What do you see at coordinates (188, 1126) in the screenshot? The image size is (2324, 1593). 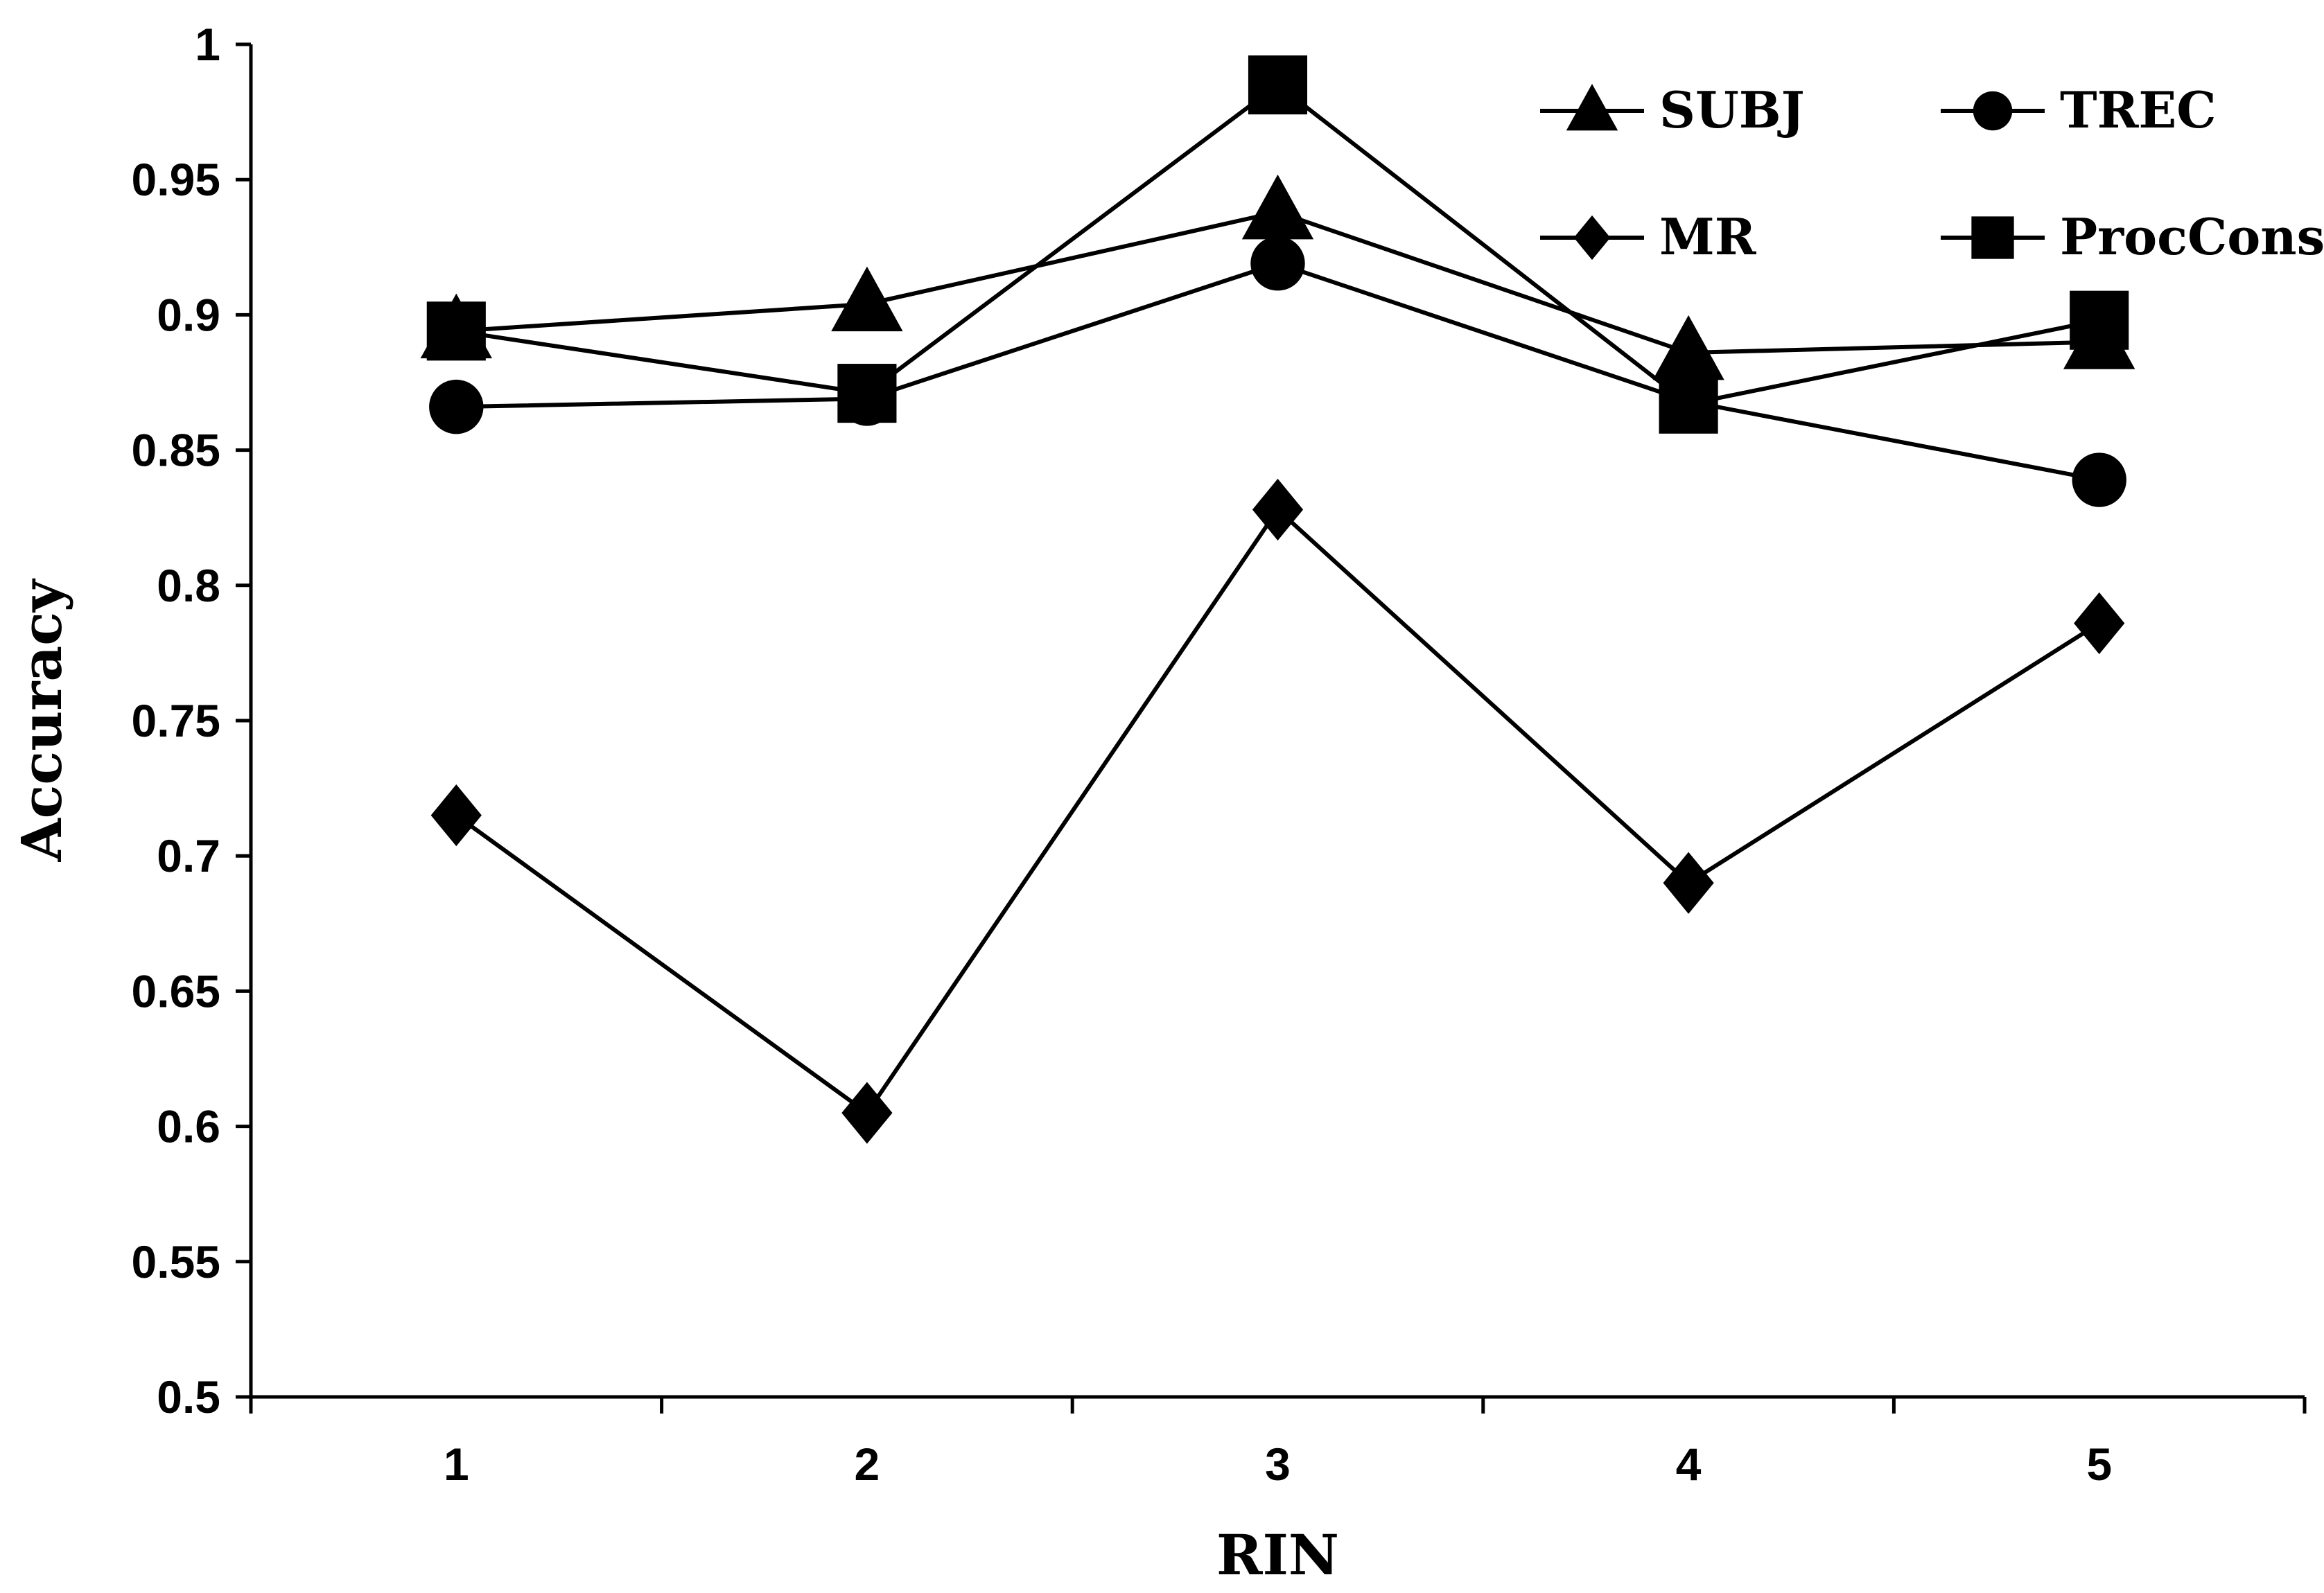 I see `y-tick-label: 0.6` at bounding box center [188, 1126].